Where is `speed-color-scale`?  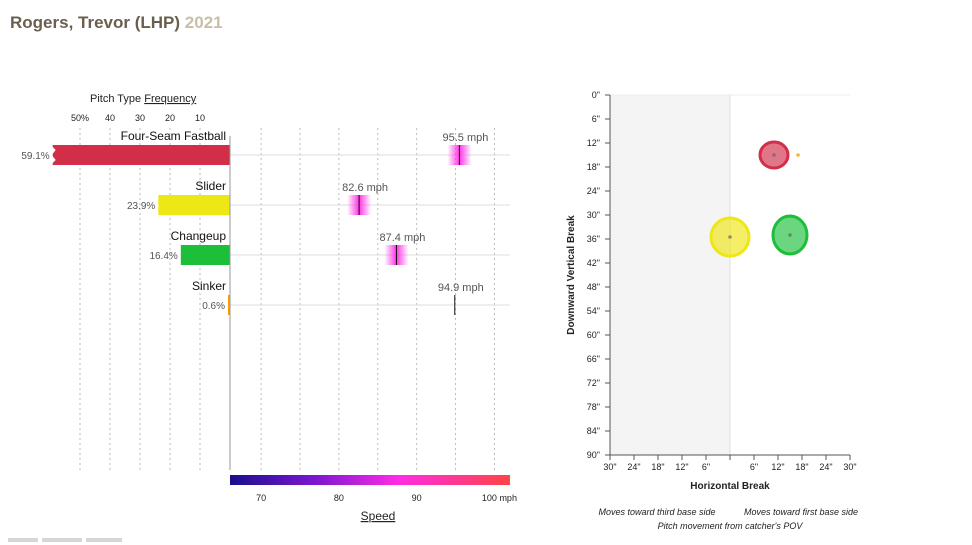 speed-color-scale is located at coordinates (370, 480).